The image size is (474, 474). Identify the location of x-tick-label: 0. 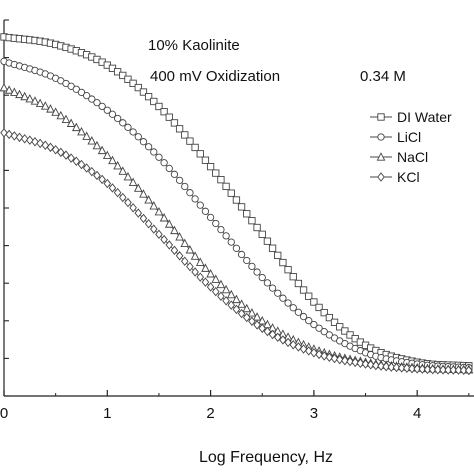
(4, 413).